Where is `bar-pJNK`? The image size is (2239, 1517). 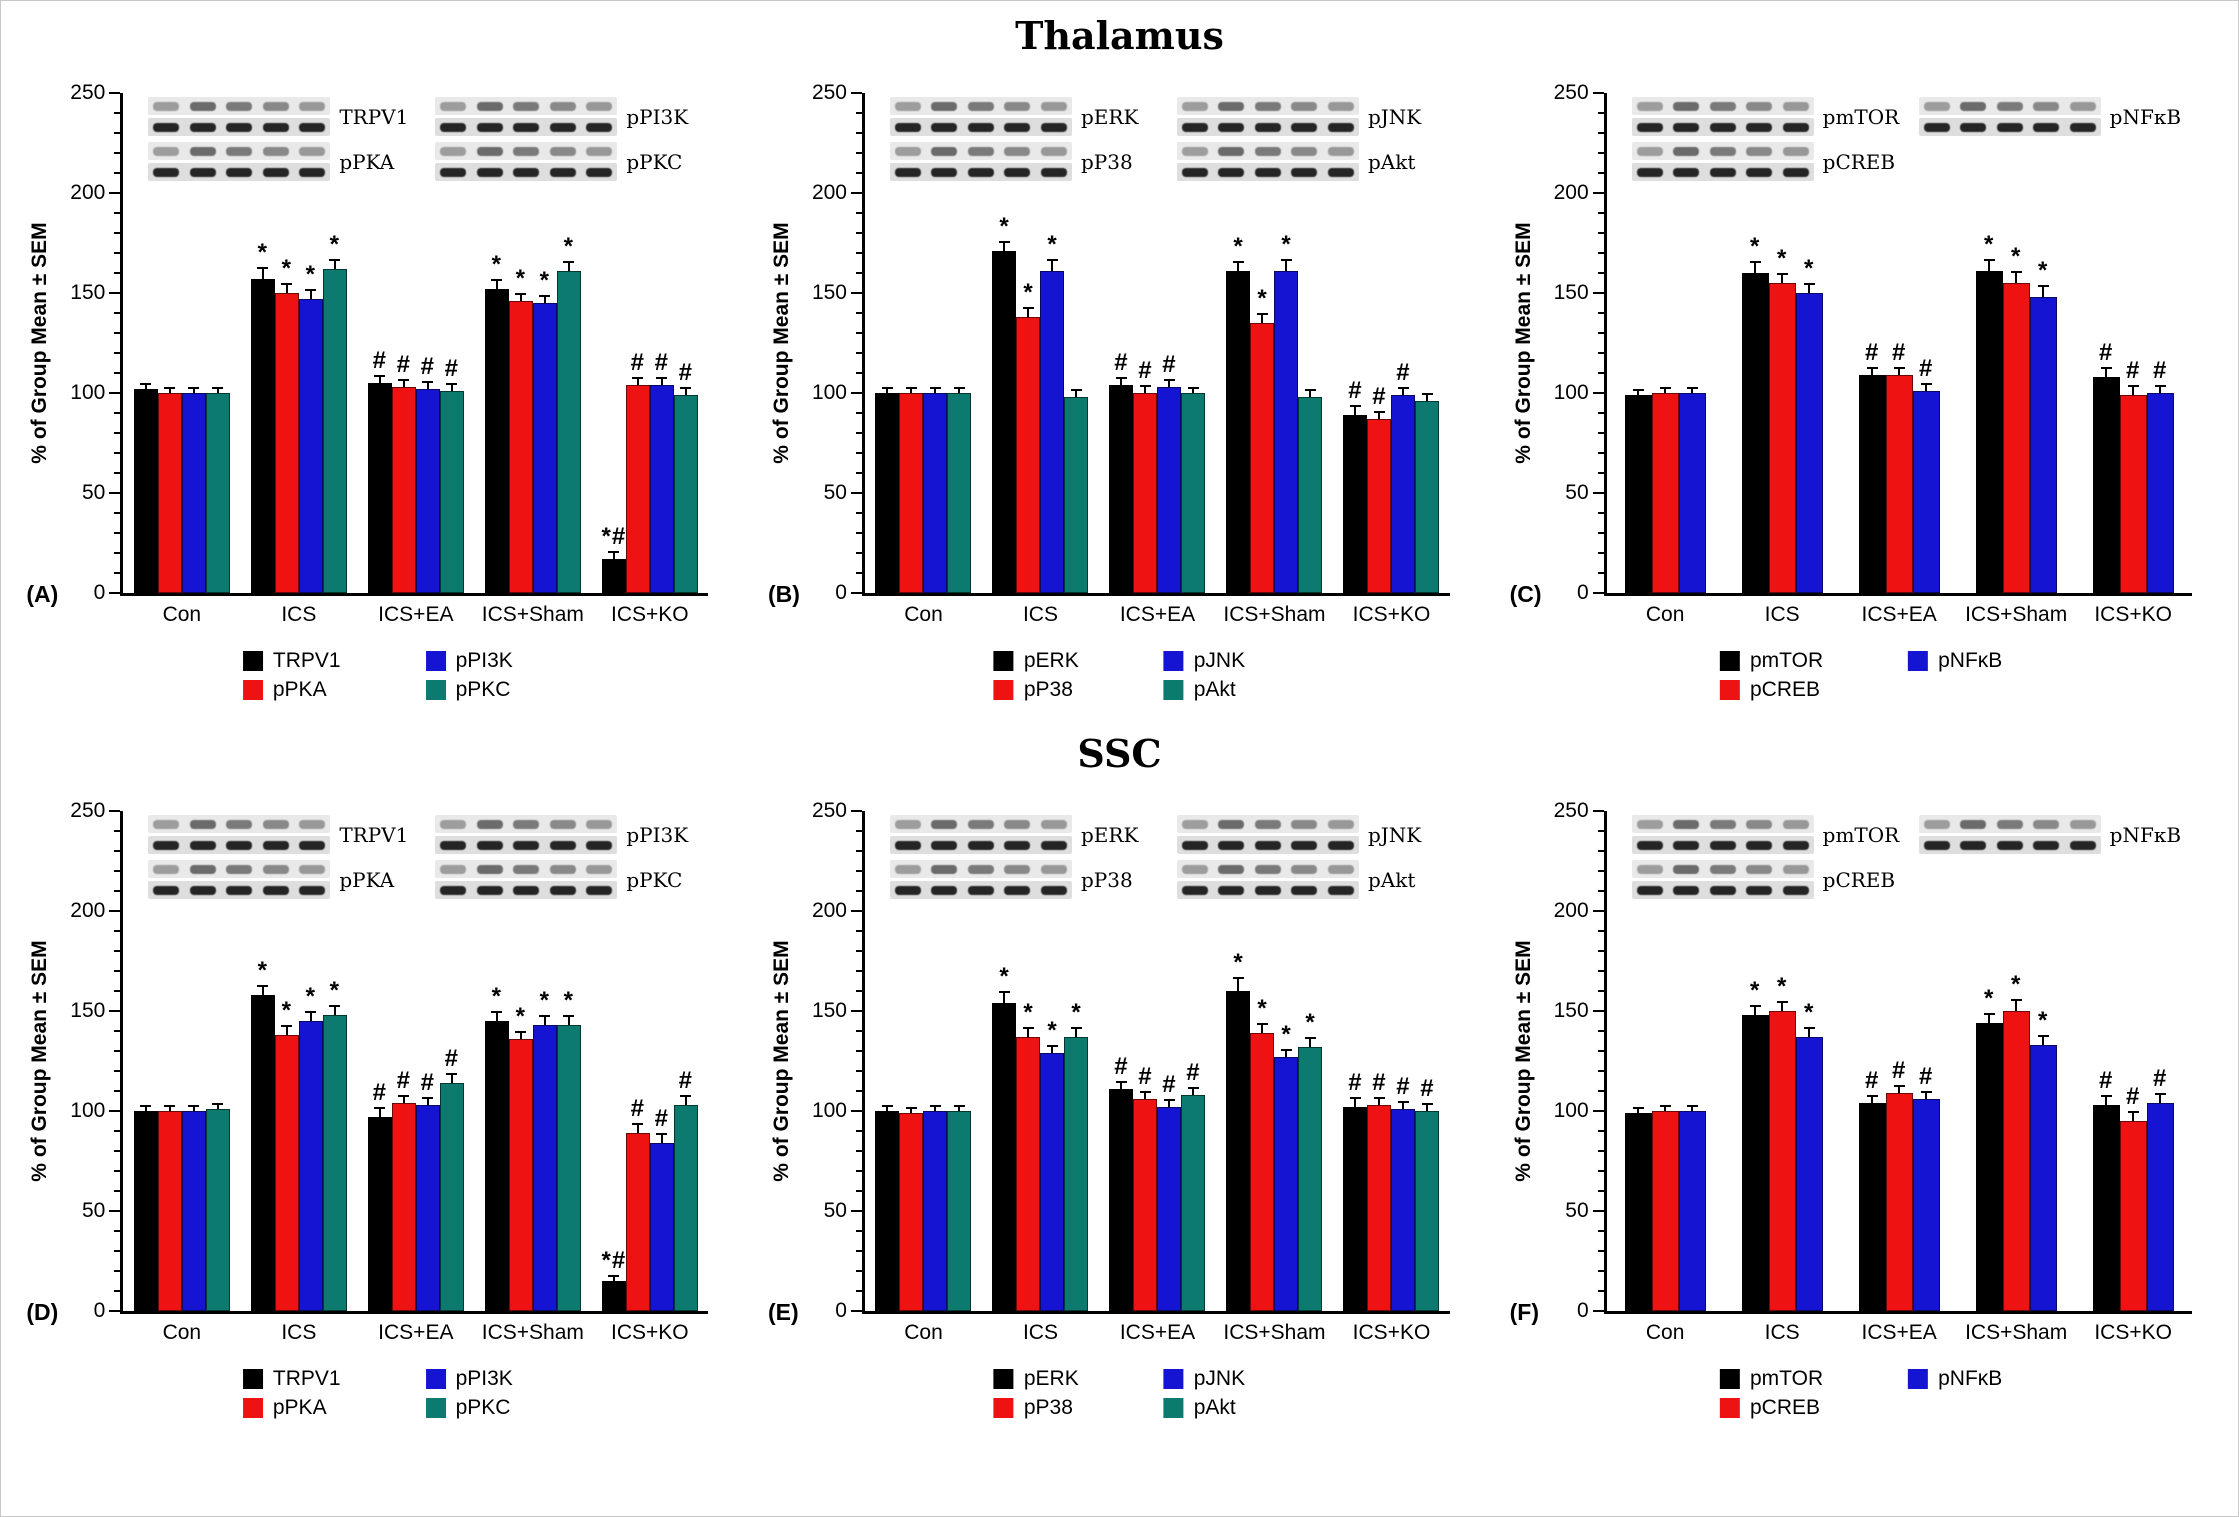
bar-pJNK is located at coordinates (935, 493).